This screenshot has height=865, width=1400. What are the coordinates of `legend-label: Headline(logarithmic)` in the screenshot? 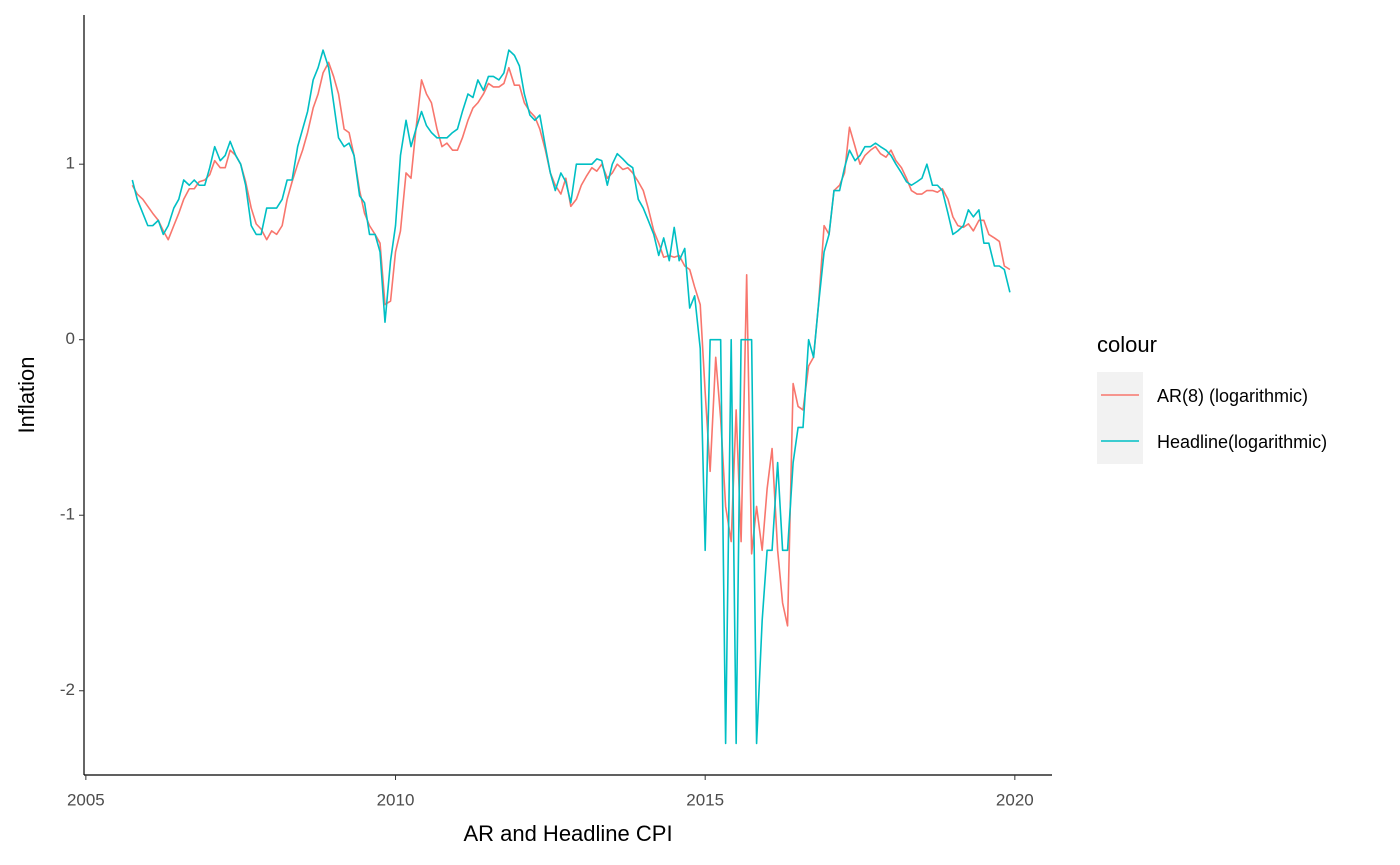 It's located at (1242, 442).